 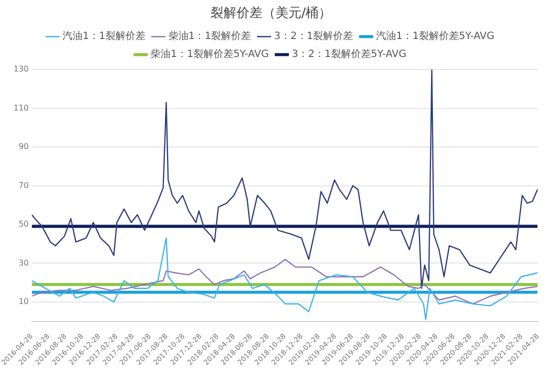 What do you see at coordinates (23, 224) in the screenshot?
I see `y-tick-label: 50` at bounding box center [23, 224].